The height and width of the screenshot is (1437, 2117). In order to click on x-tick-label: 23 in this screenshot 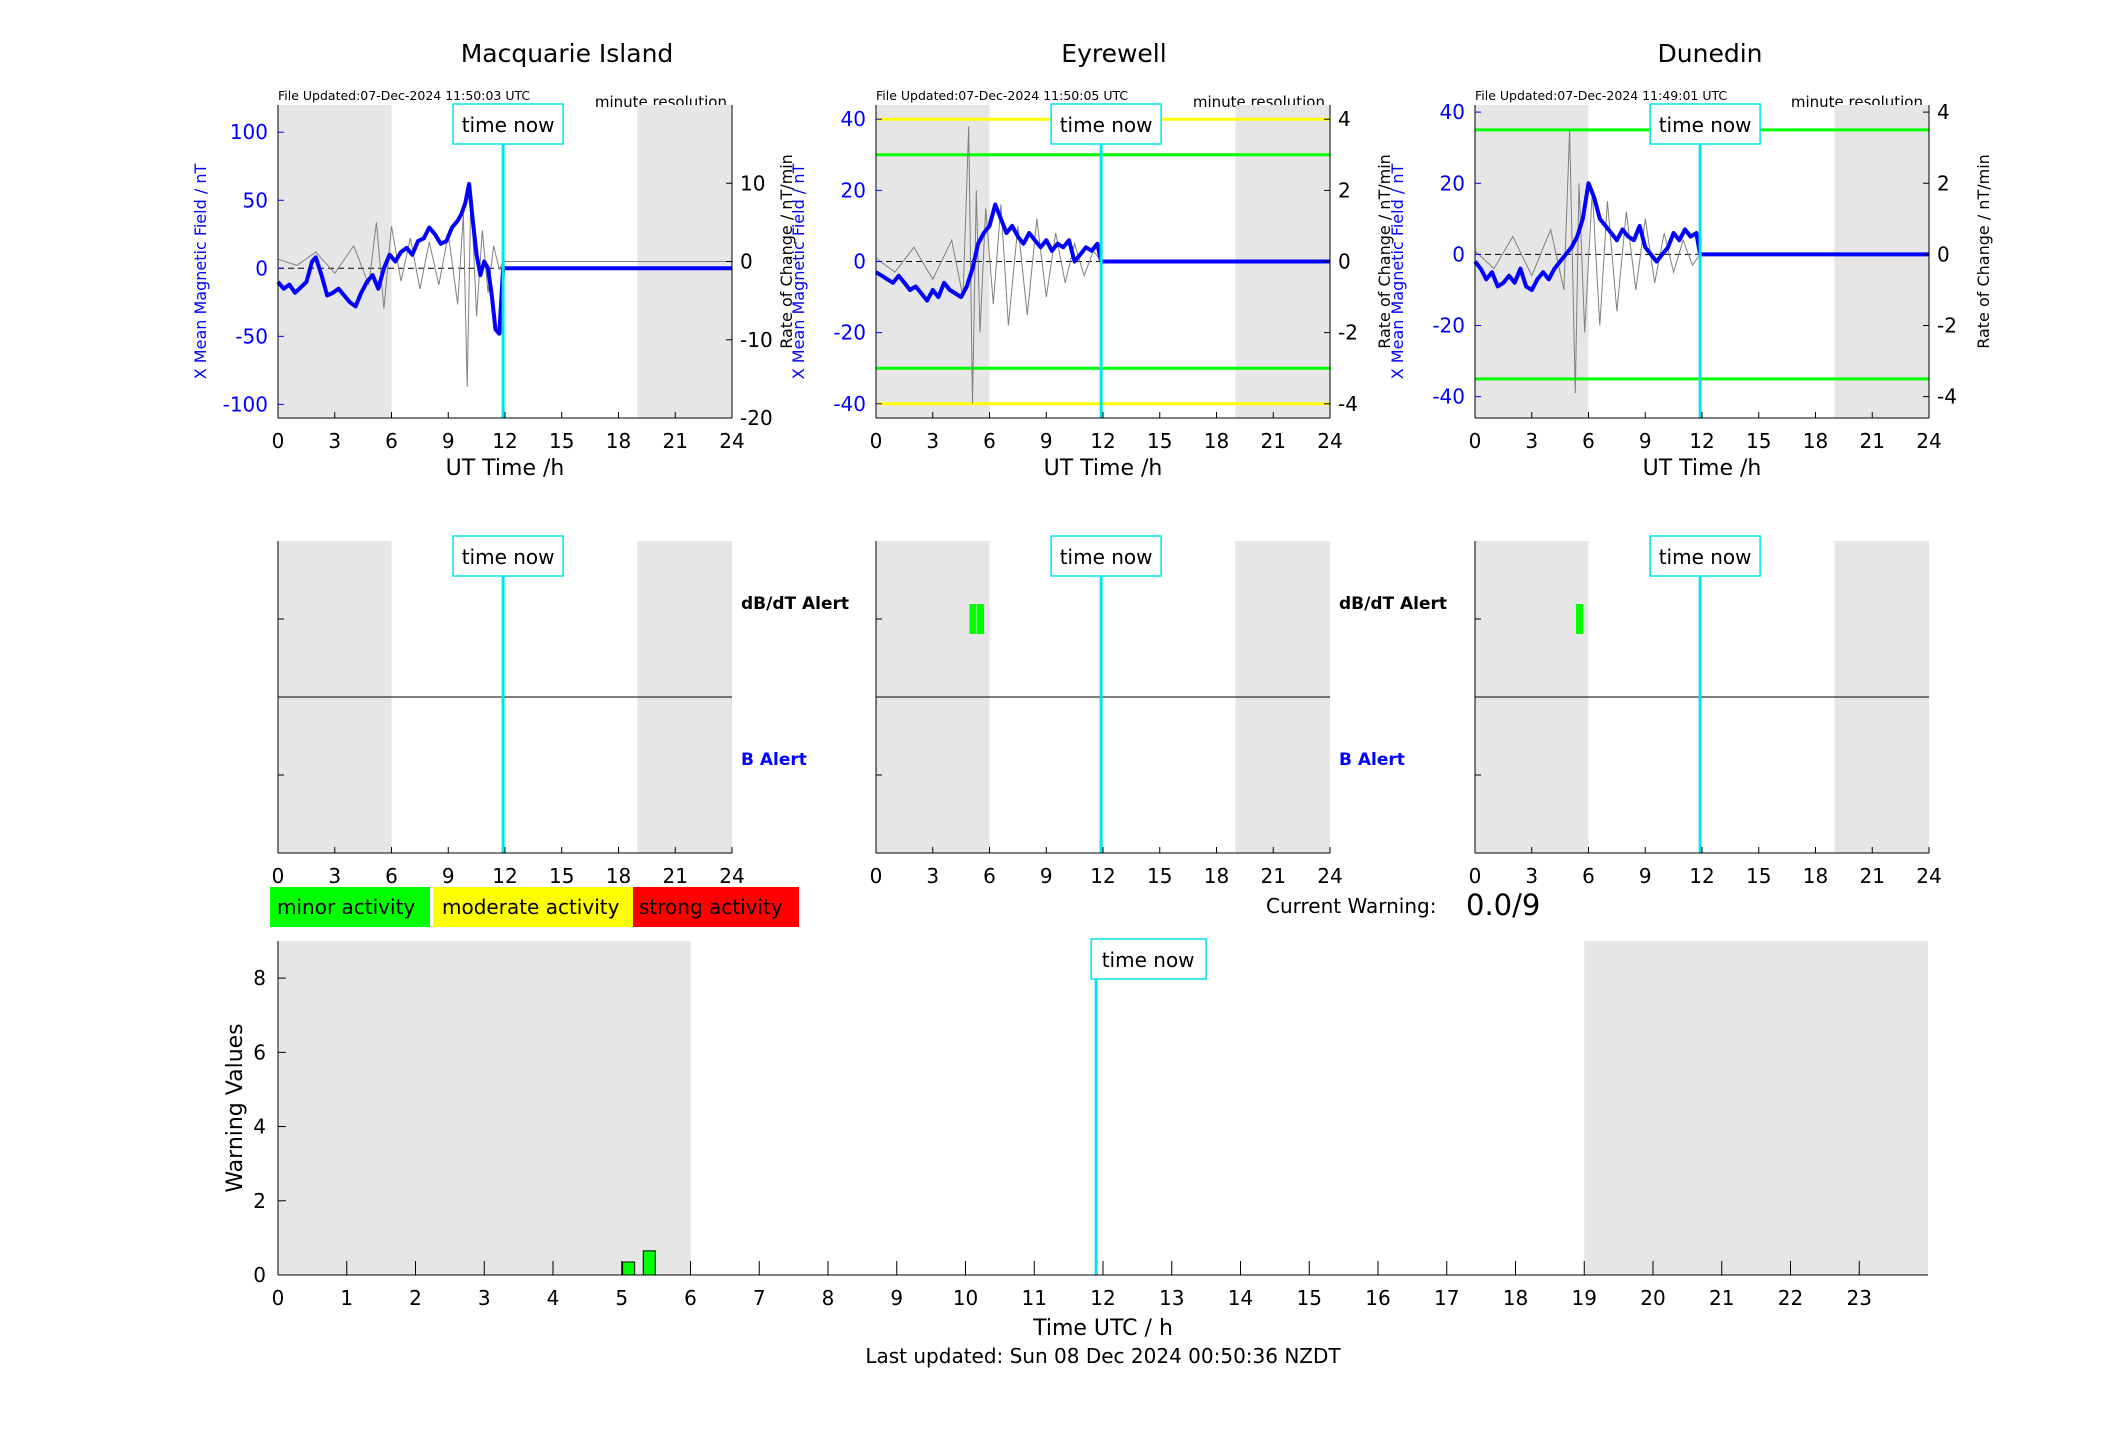, I will do `click(1859, 1298)`.